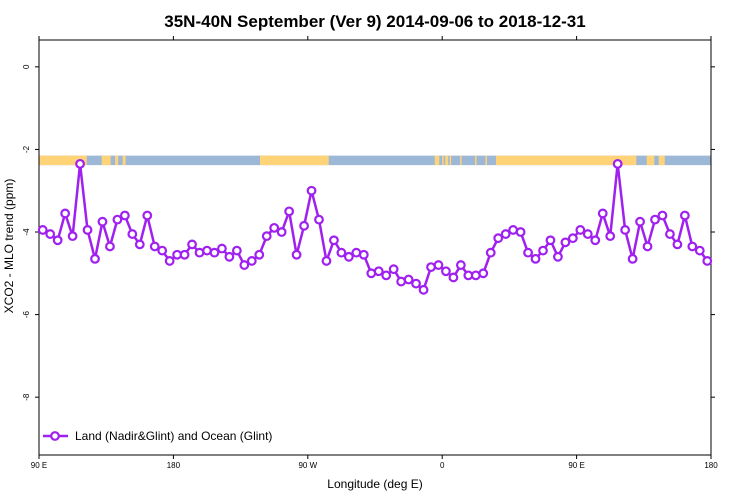 The height and width of the screenshot is (500, 750). I want to click on y-tick-label: -2, so click(26, 149).